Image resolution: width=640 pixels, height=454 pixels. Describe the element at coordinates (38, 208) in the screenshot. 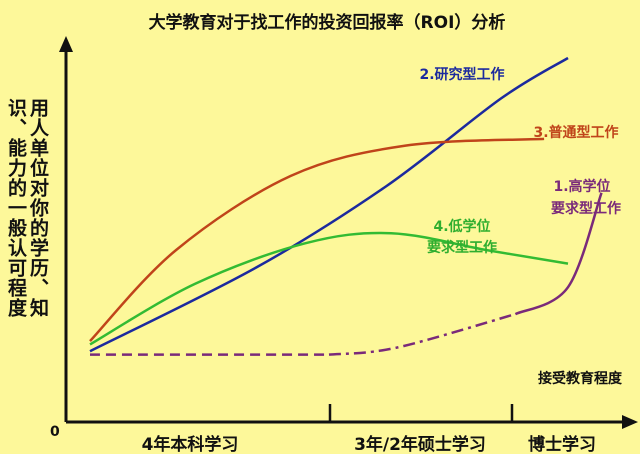

I see `y-axis-label-col1: 用人单位对你的学历、知` at that location.